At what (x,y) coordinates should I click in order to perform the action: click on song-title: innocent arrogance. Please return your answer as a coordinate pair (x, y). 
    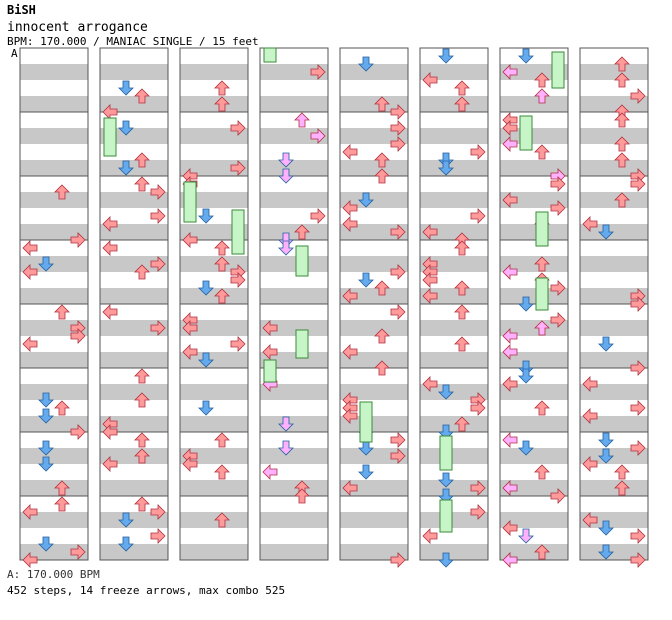
    Looking at the image, I should click on (77, 27).